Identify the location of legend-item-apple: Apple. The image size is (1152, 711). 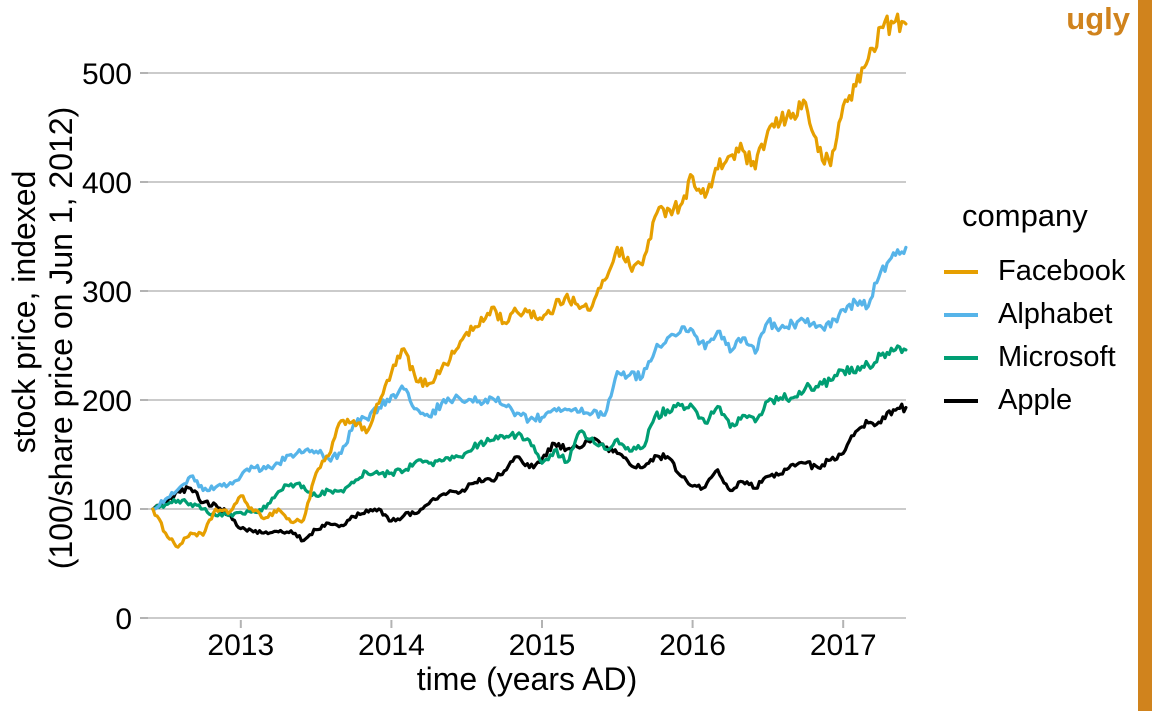
(1034, 400).